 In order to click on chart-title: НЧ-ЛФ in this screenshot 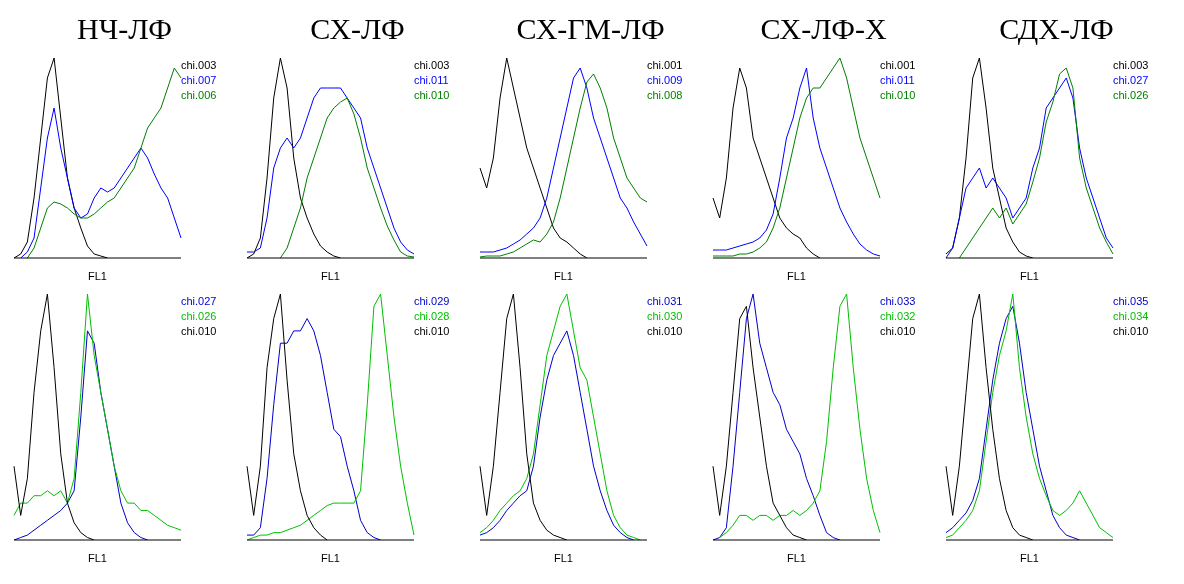, I will do `click(124, 29)`.